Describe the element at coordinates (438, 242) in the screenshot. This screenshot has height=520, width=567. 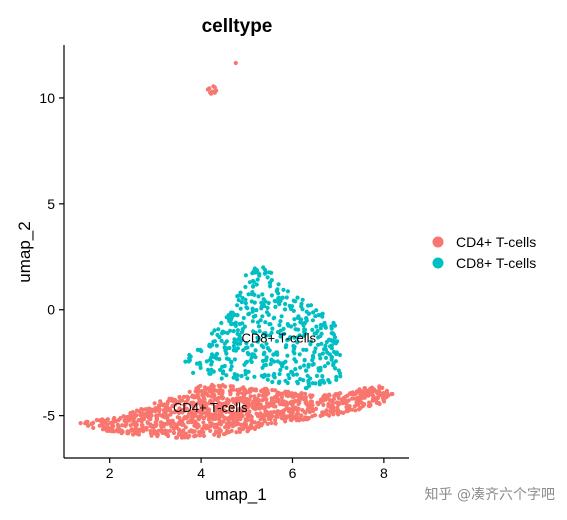
I see `legend-key-cd4` at that location.